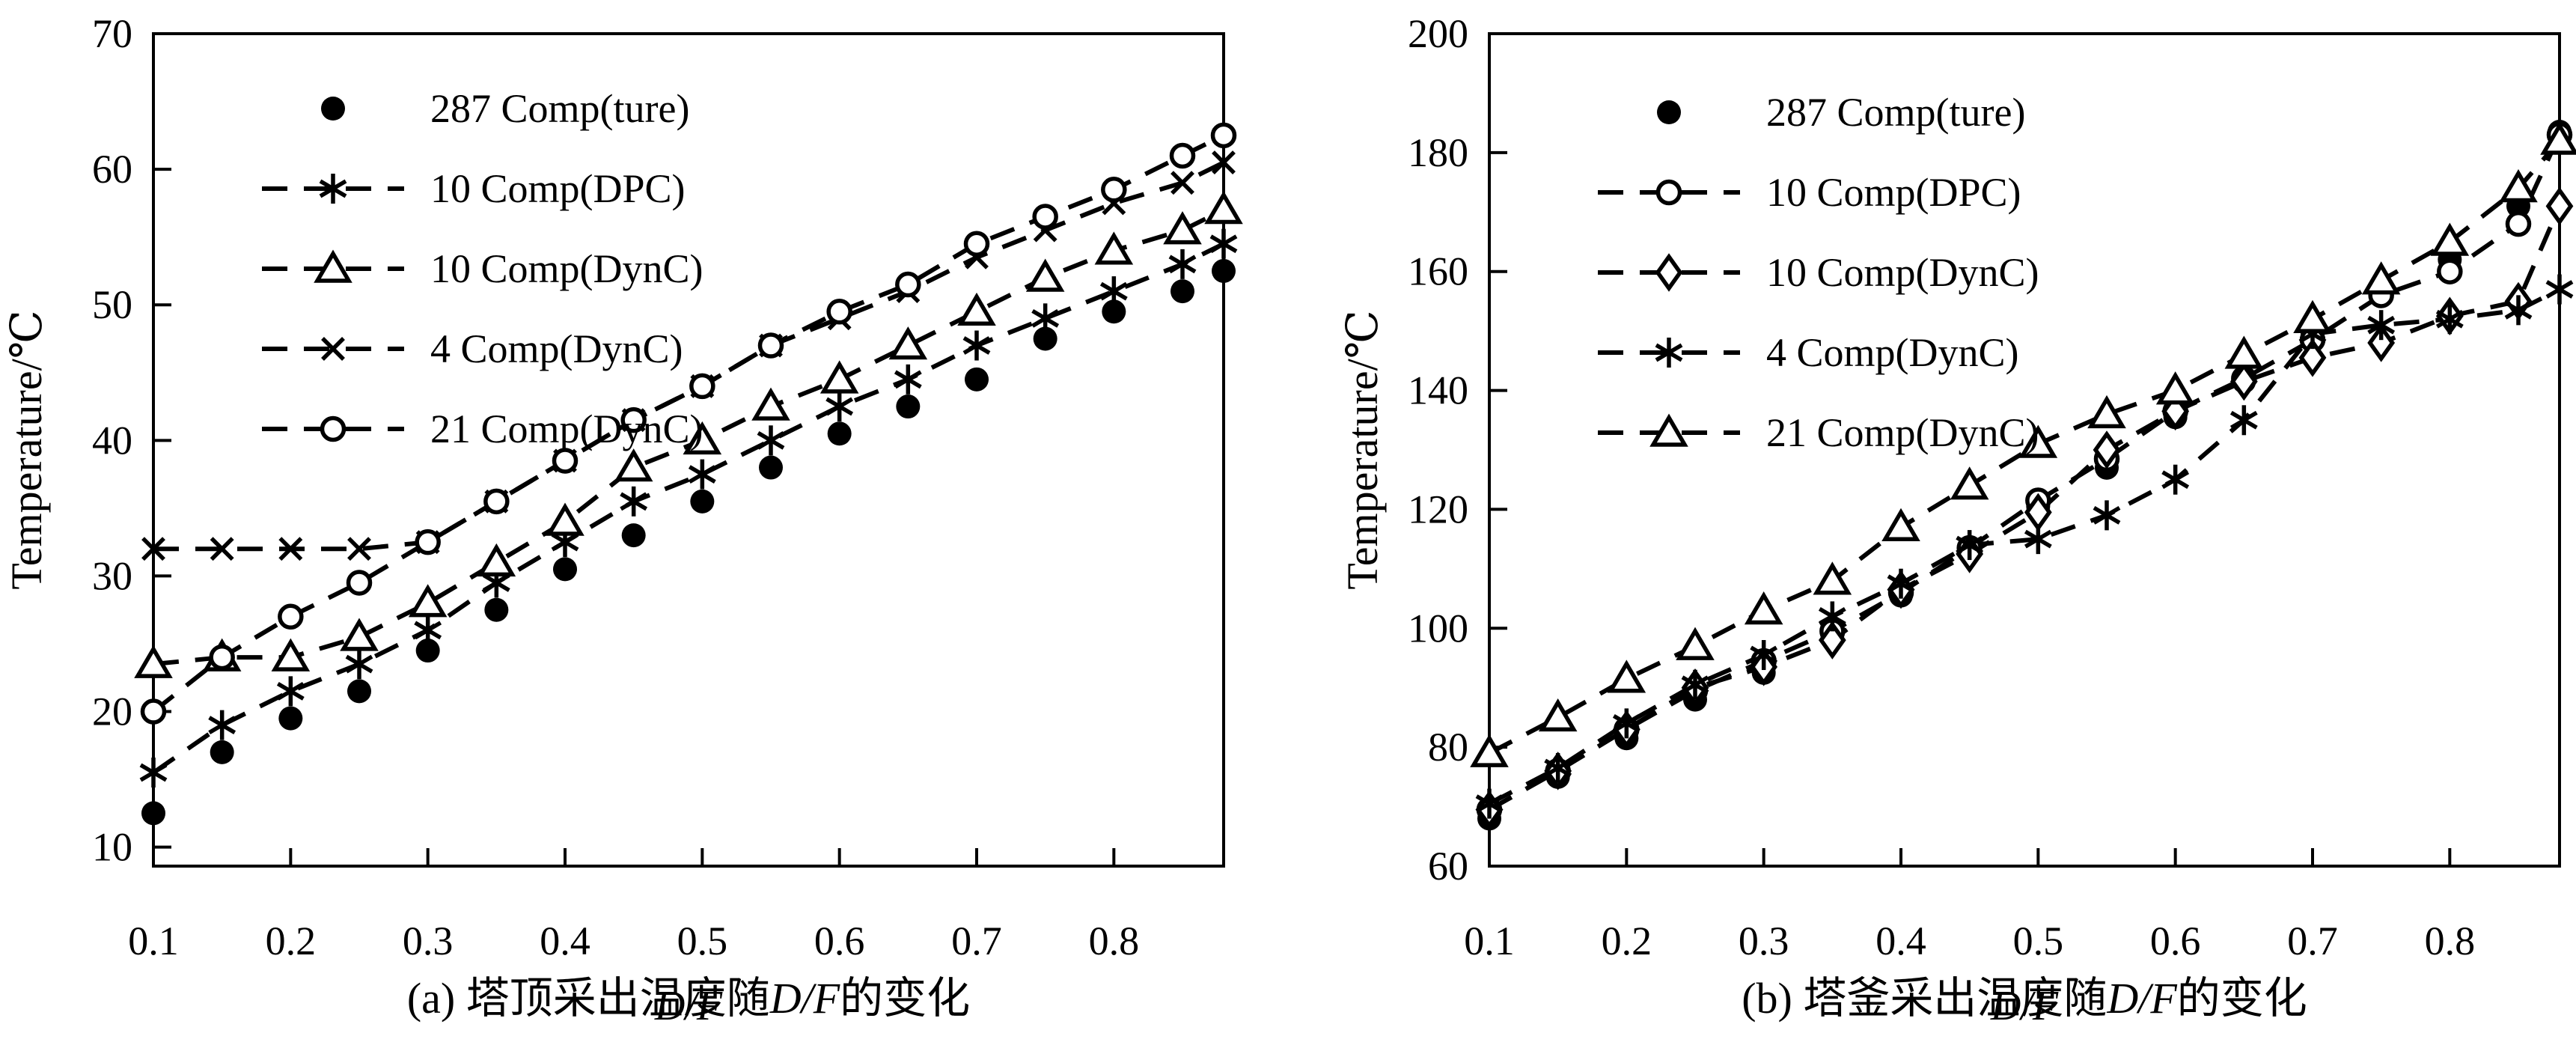 The height and width of the screenshot is (1051, 2576). What do you see at coordinates (2142, 998) in the screenshot?
I see `caption-b-df: D/F` at bounding box center [2142, 998].